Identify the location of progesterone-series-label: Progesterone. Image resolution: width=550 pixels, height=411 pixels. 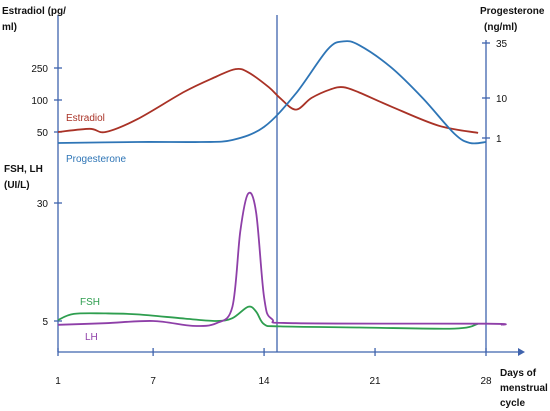
(96, 159).